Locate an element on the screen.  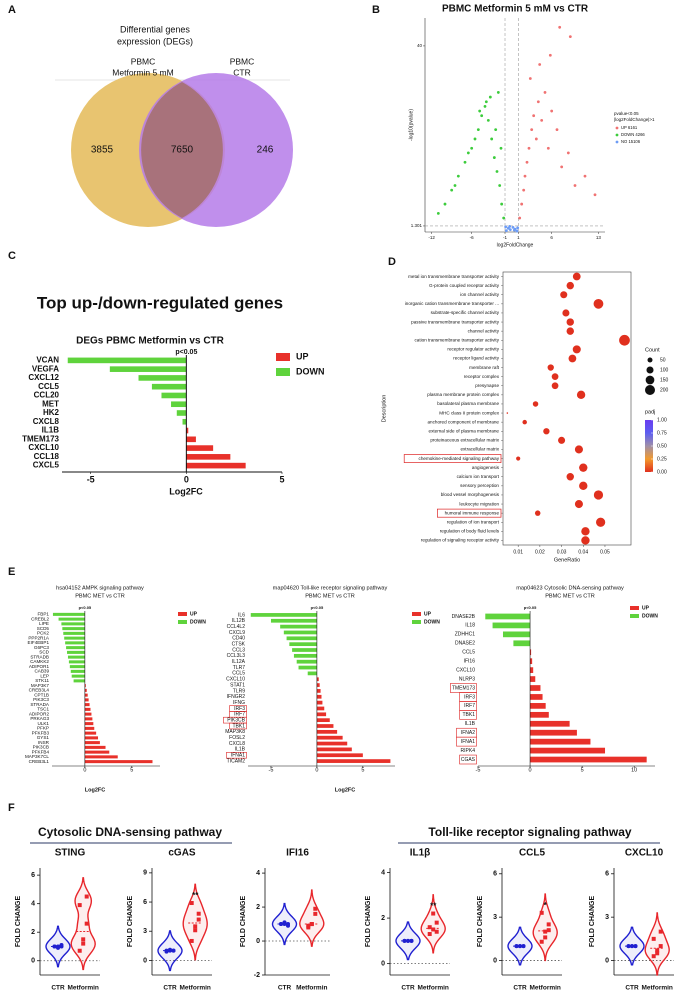
legend-label: DOWN is located at coordinates (650, 616).